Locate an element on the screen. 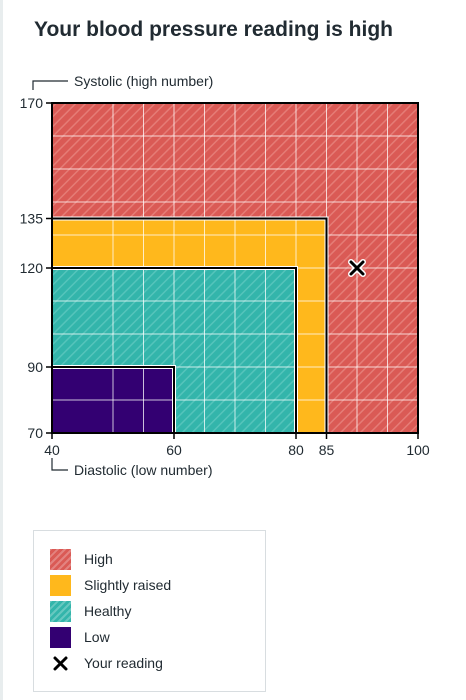  x-tick-label: 100 is located at coordinates (418, 450).